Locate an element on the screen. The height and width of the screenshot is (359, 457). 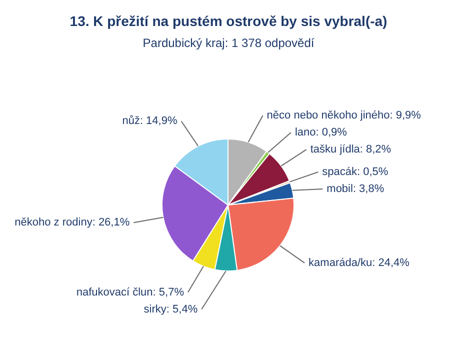
slice-label: spacák: 0,5% is located at coordinates (355, 172).